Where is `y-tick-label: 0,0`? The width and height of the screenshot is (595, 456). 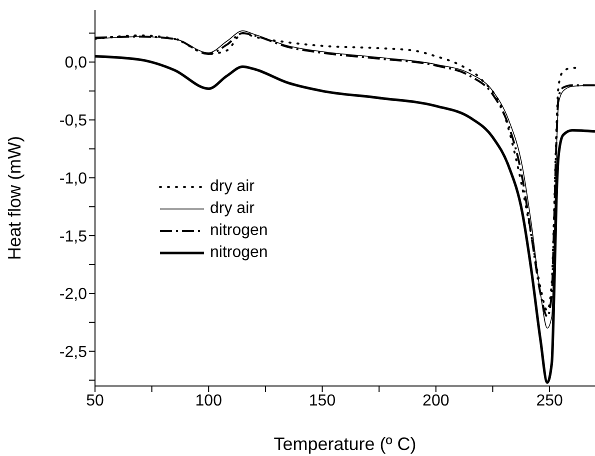 y-tick-label: 0,0 is located at coordinates (76, 63).